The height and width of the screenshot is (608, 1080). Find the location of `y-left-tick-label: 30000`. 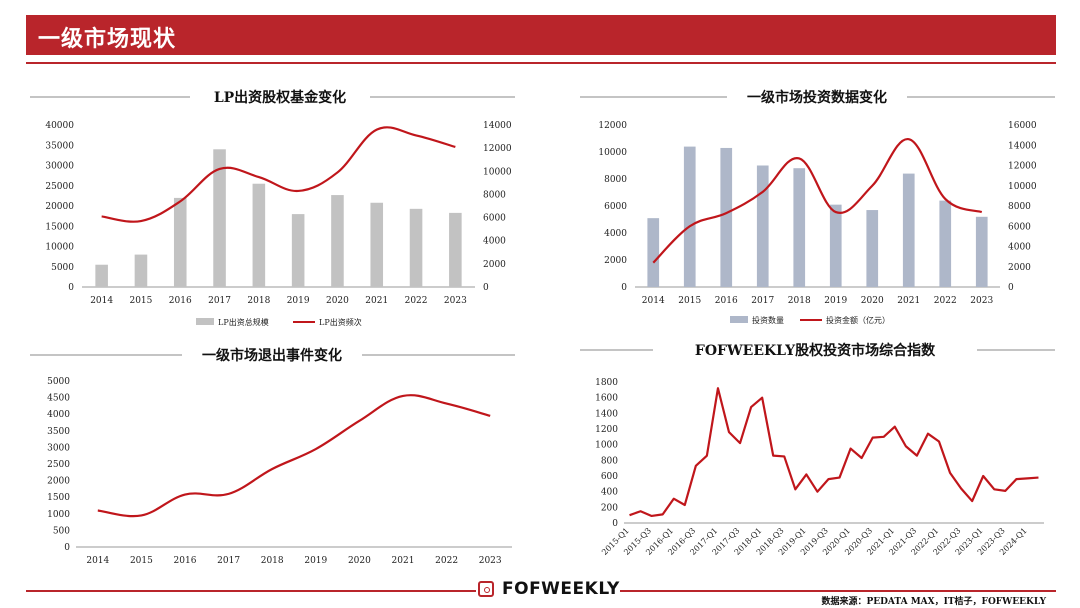

y-left-tick-label: 30000 is located at coordinates (59, 167).